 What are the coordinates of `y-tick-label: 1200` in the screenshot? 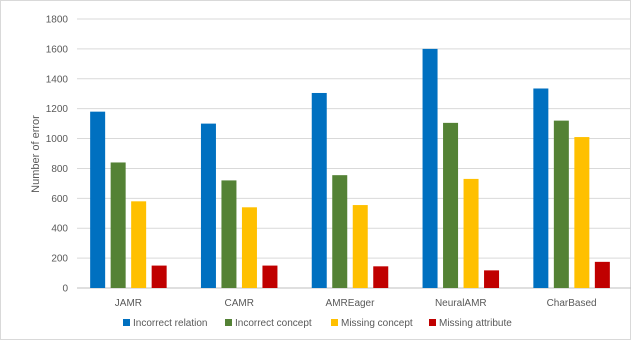 It's located at (57, 109).